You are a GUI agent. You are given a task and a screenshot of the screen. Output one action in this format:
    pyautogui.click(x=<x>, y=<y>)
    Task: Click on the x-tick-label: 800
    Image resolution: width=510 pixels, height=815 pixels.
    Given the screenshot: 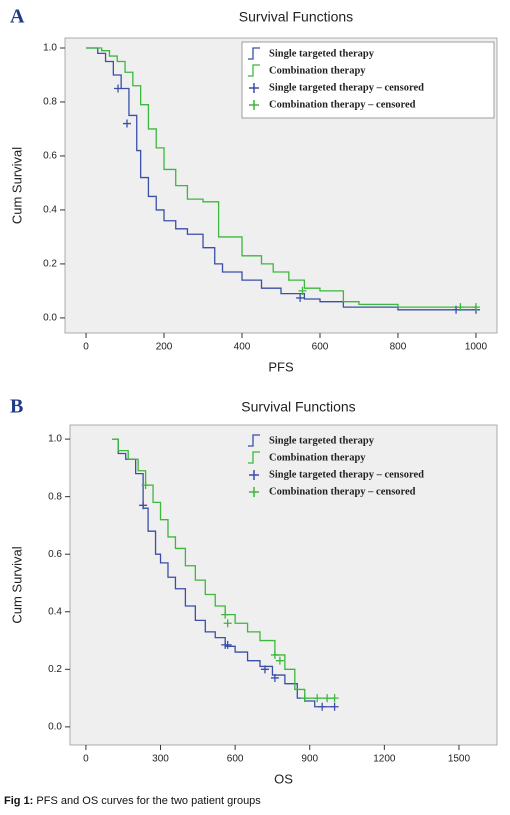 What is the action you would take?
    pyautogui.click(x=398, y=347)
    